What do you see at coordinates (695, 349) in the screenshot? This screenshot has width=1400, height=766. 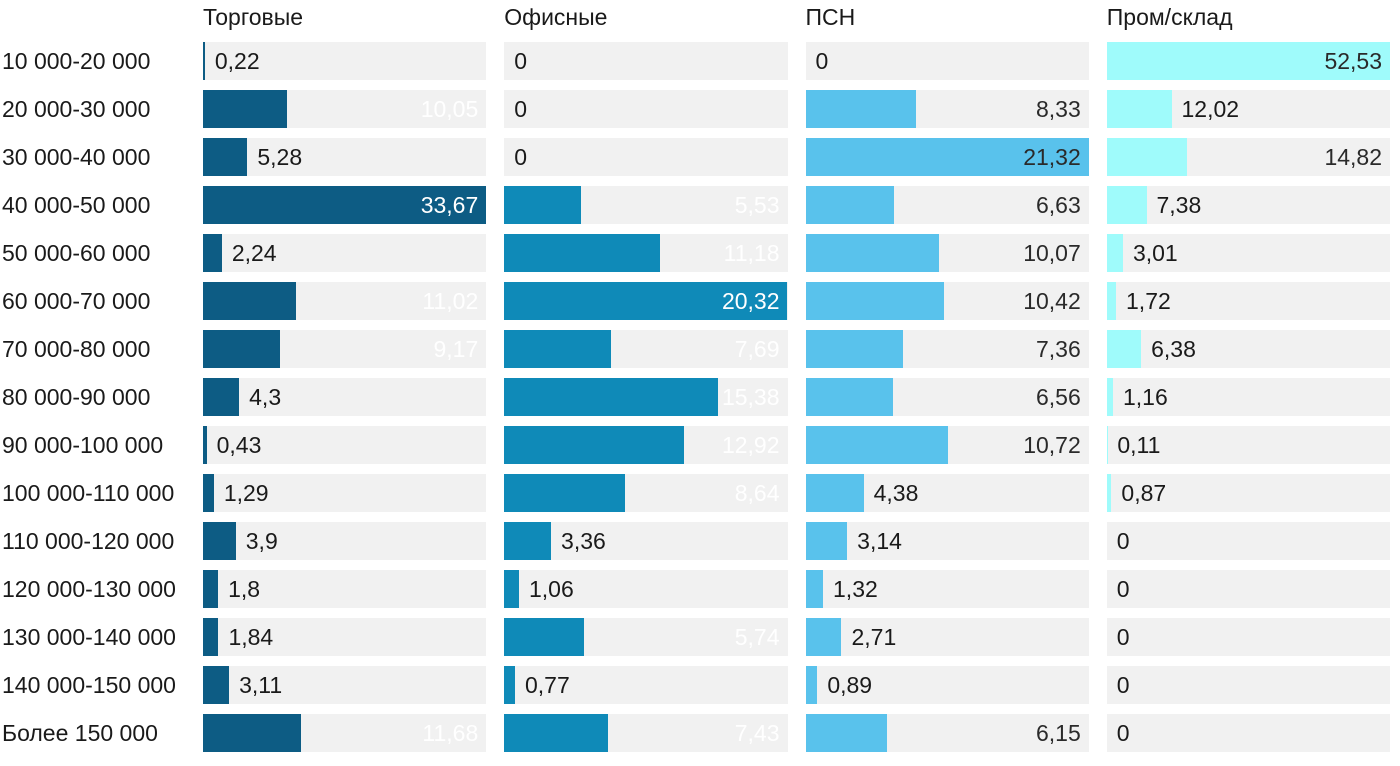 I see `chart-row: 70 000-80 000 9,17 7,69 7,36 6,38` at bounding box center [695, 349].